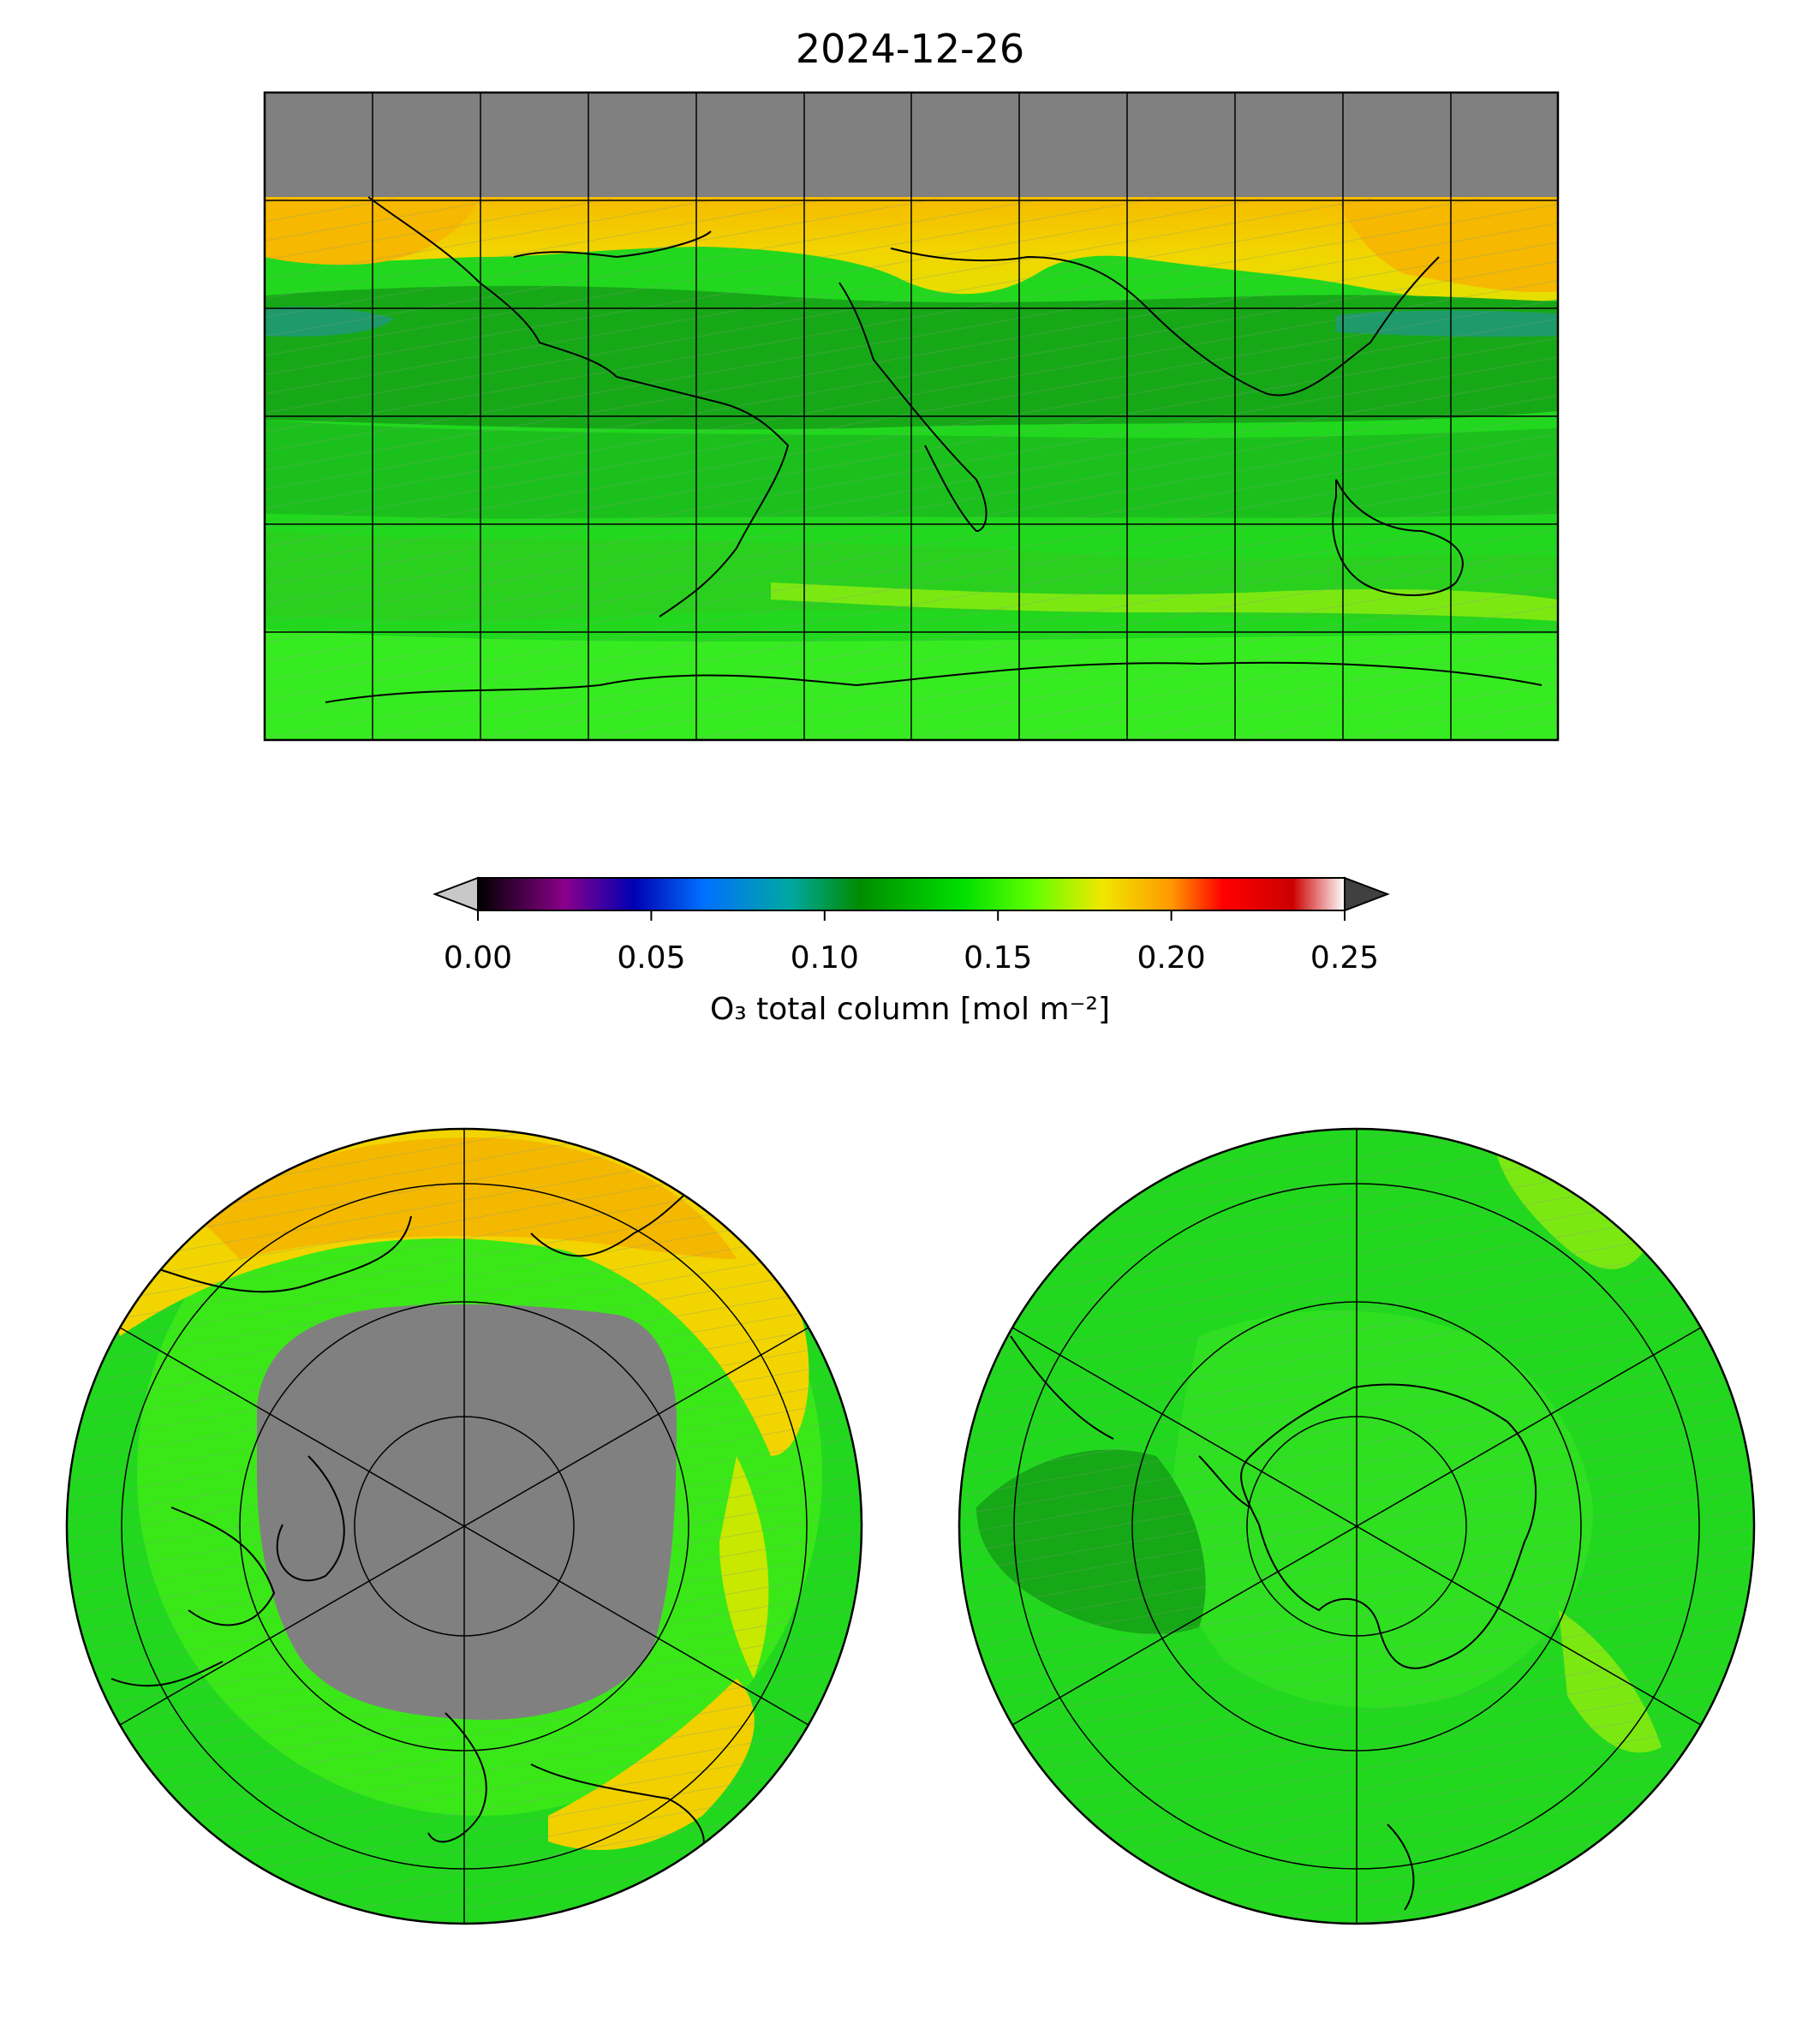  Describe the element at coordinates (911, 894) in the screenshot. I see `colorbar-gradient` at that location.